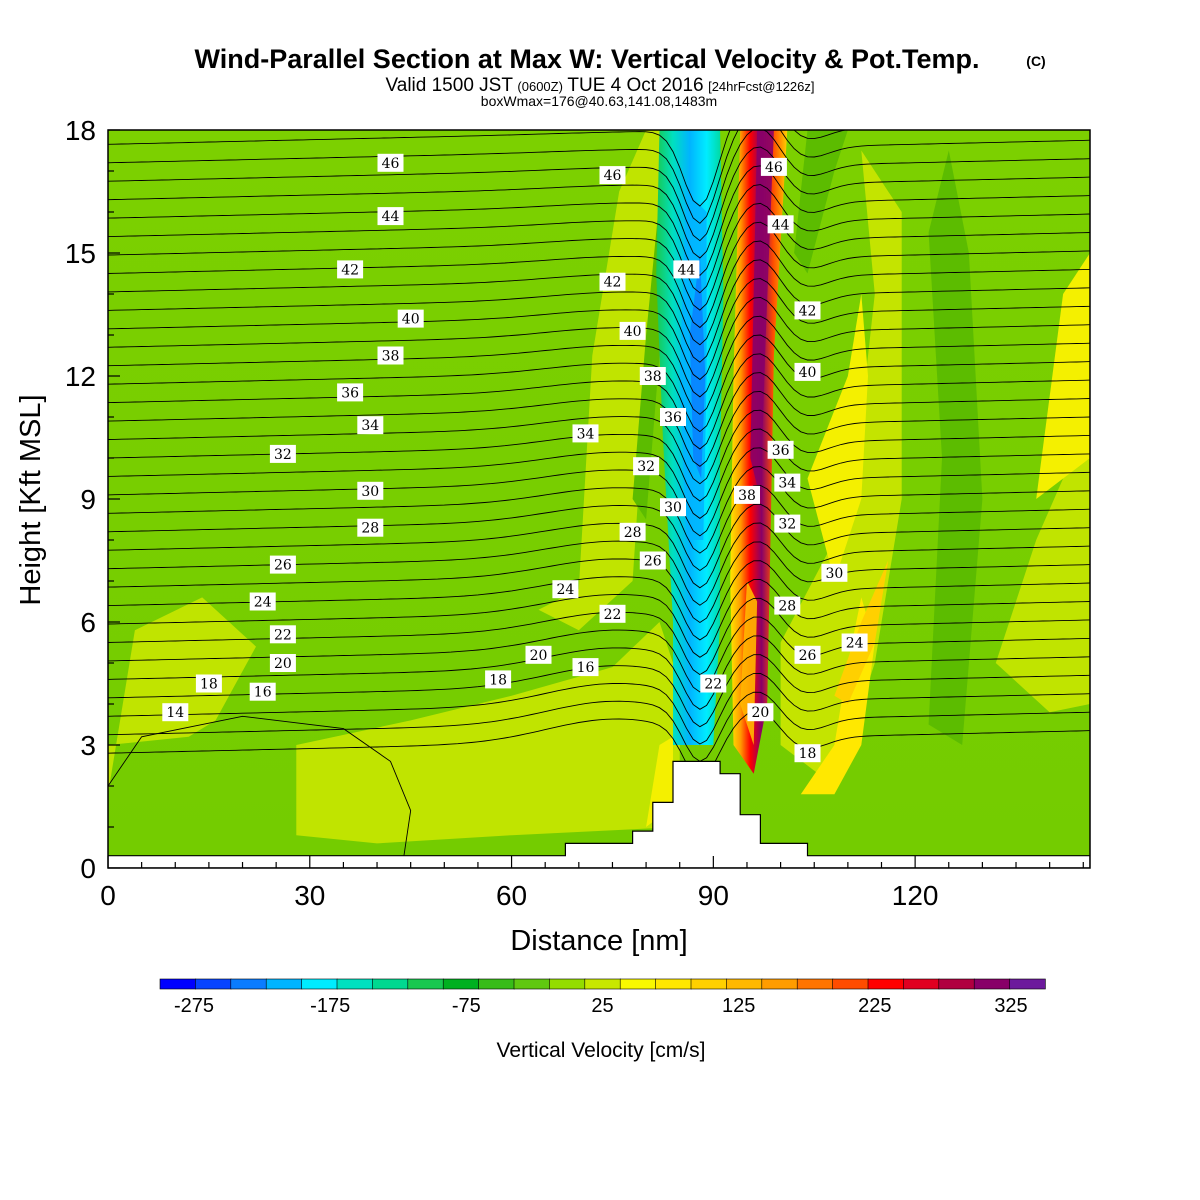 This screenshot has width=1200, height=1200. I want to click on contour-label: 40, so click(632, 330).